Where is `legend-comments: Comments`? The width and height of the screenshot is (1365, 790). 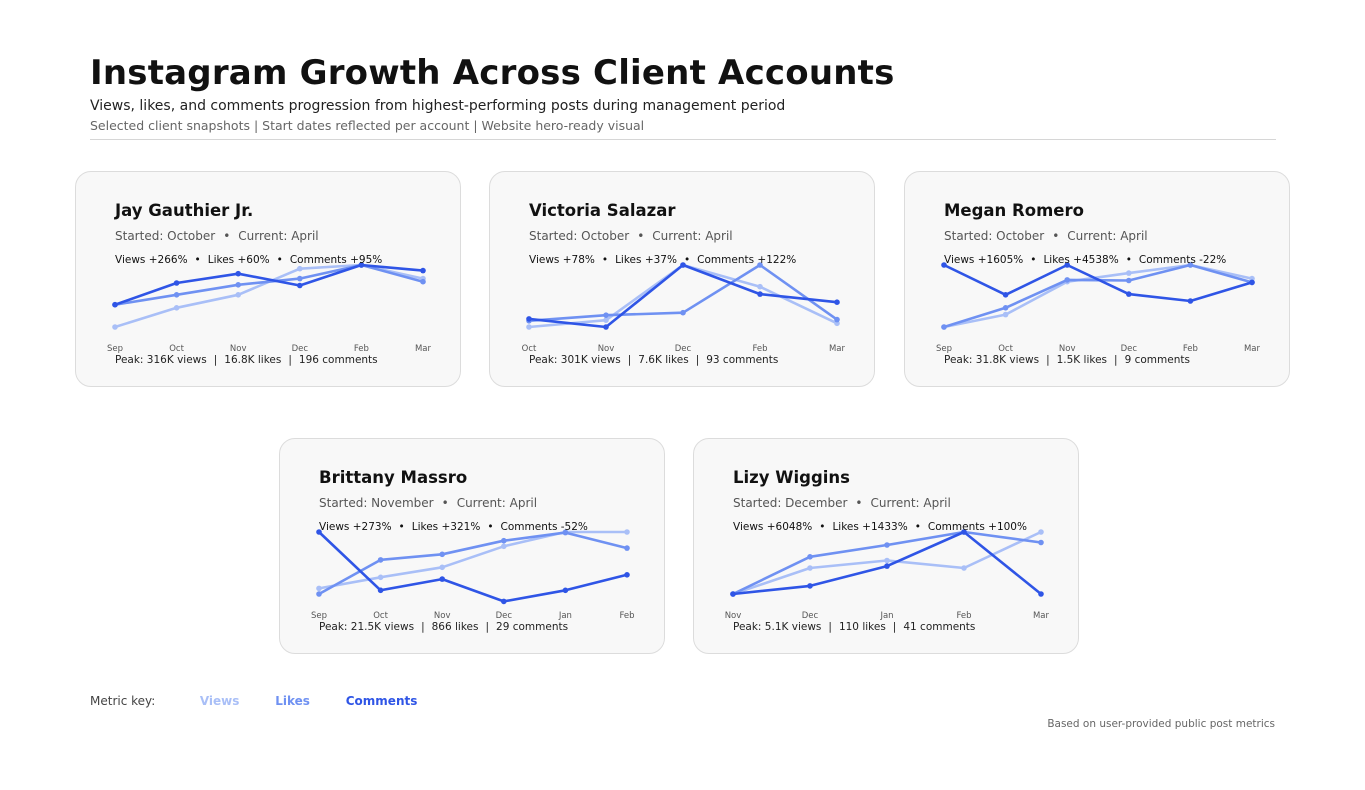
legend-comments: Comments is located at coordinates (381, 701).